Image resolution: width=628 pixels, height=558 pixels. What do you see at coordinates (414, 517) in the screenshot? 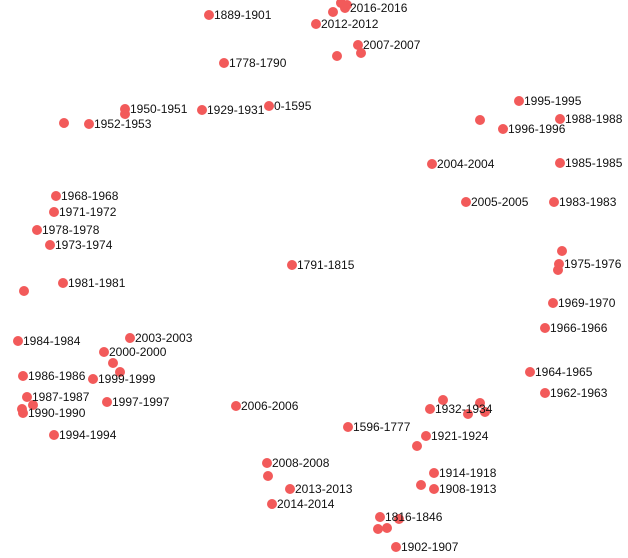
I see `point-label: 1816-1846` at bounding box center [414, 517].